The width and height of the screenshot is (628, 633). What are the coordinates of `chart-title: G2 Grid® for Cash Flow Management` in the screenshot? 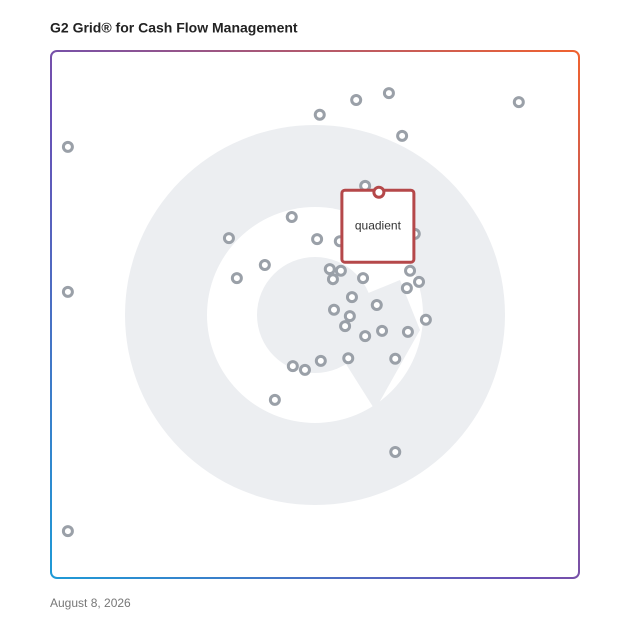 It's located at (174, 28).